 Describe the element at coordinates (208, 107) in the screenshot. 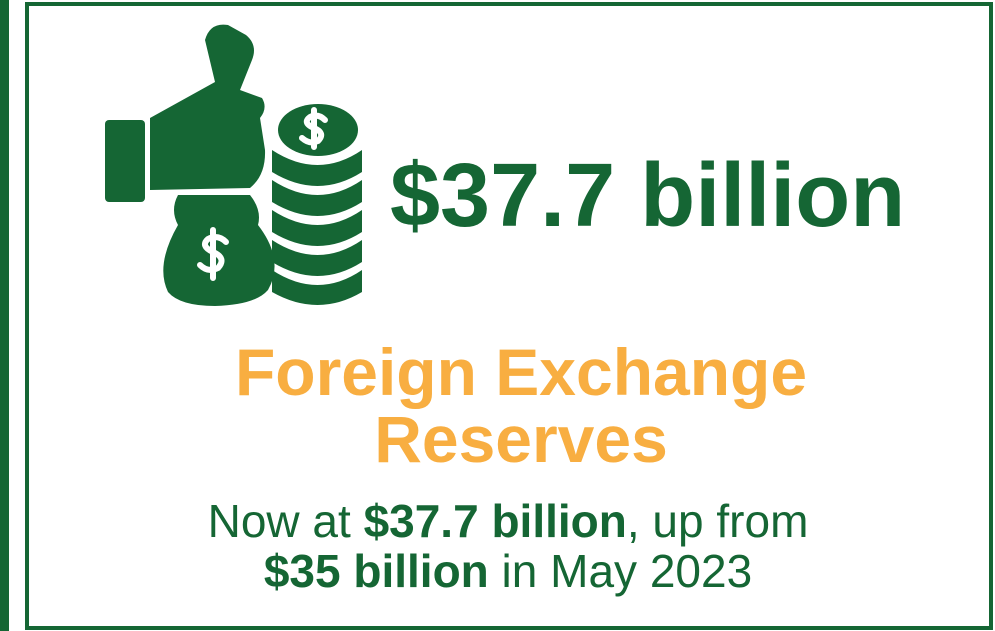

I see `hand` at that location.